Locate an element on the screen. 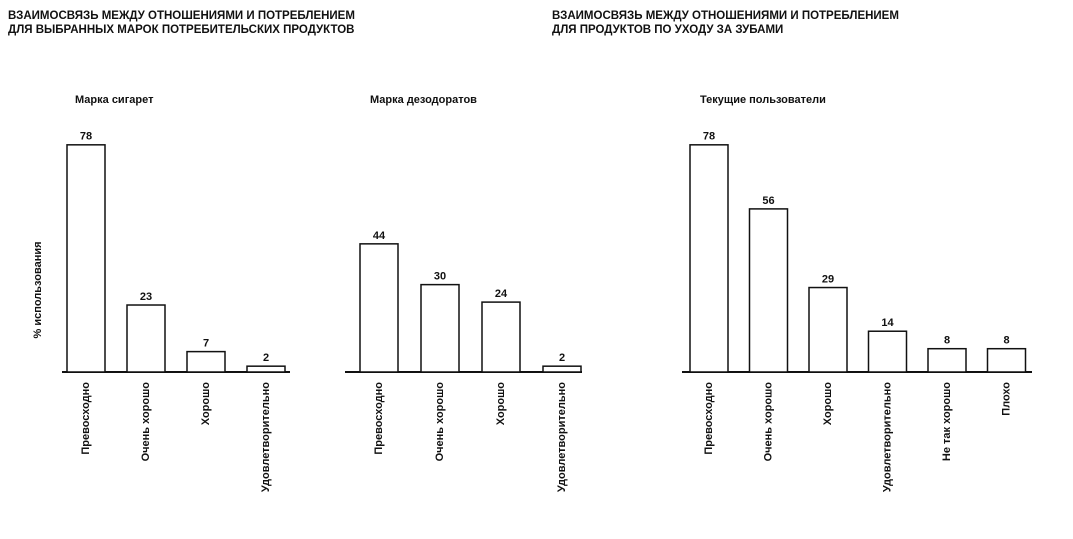 This screenshot has height=539, width=1073. chart-title: Марка сигарет is located at coordinates (114, 100).